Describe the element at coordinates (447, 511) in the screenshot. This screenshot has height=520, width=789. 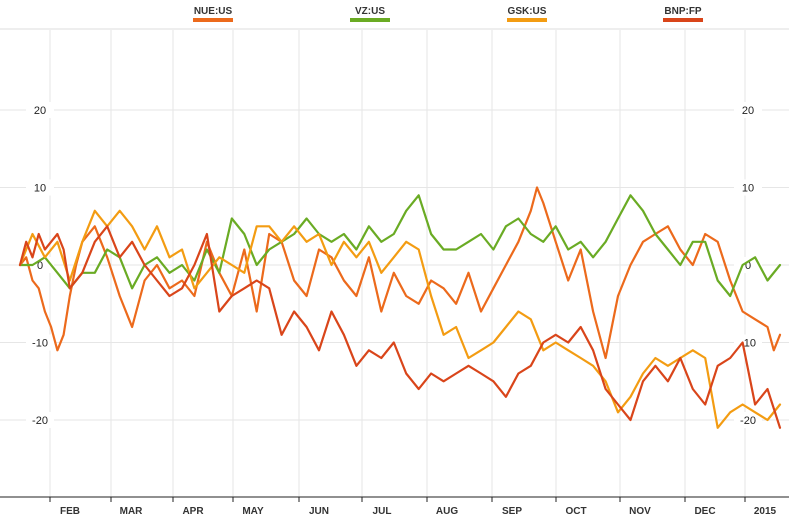
I see `x-tick-label: AUG` at that location.